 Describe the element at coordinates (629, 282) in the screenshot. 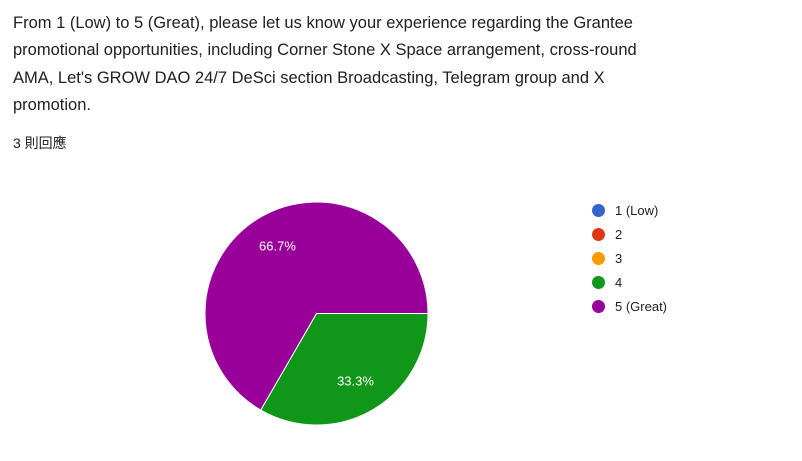

I see `legend-item: 4` at that location.